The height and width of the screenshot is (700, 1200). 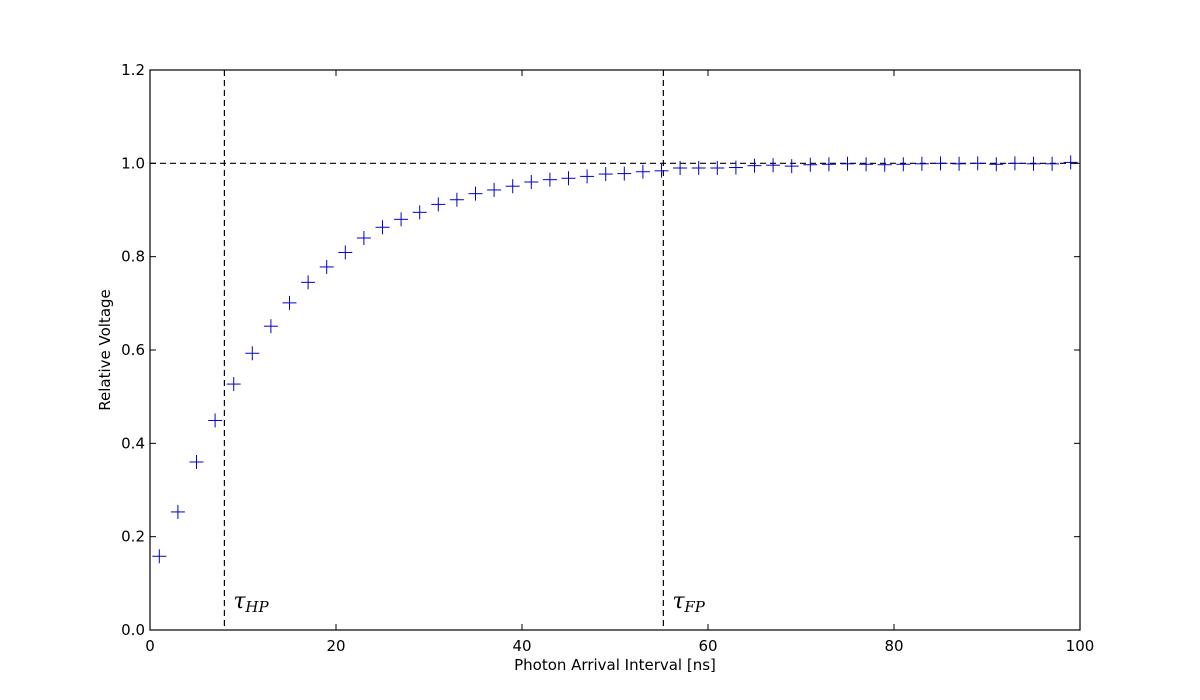 I want to click on x-tick-label: 20, so click(x=335, y=646).